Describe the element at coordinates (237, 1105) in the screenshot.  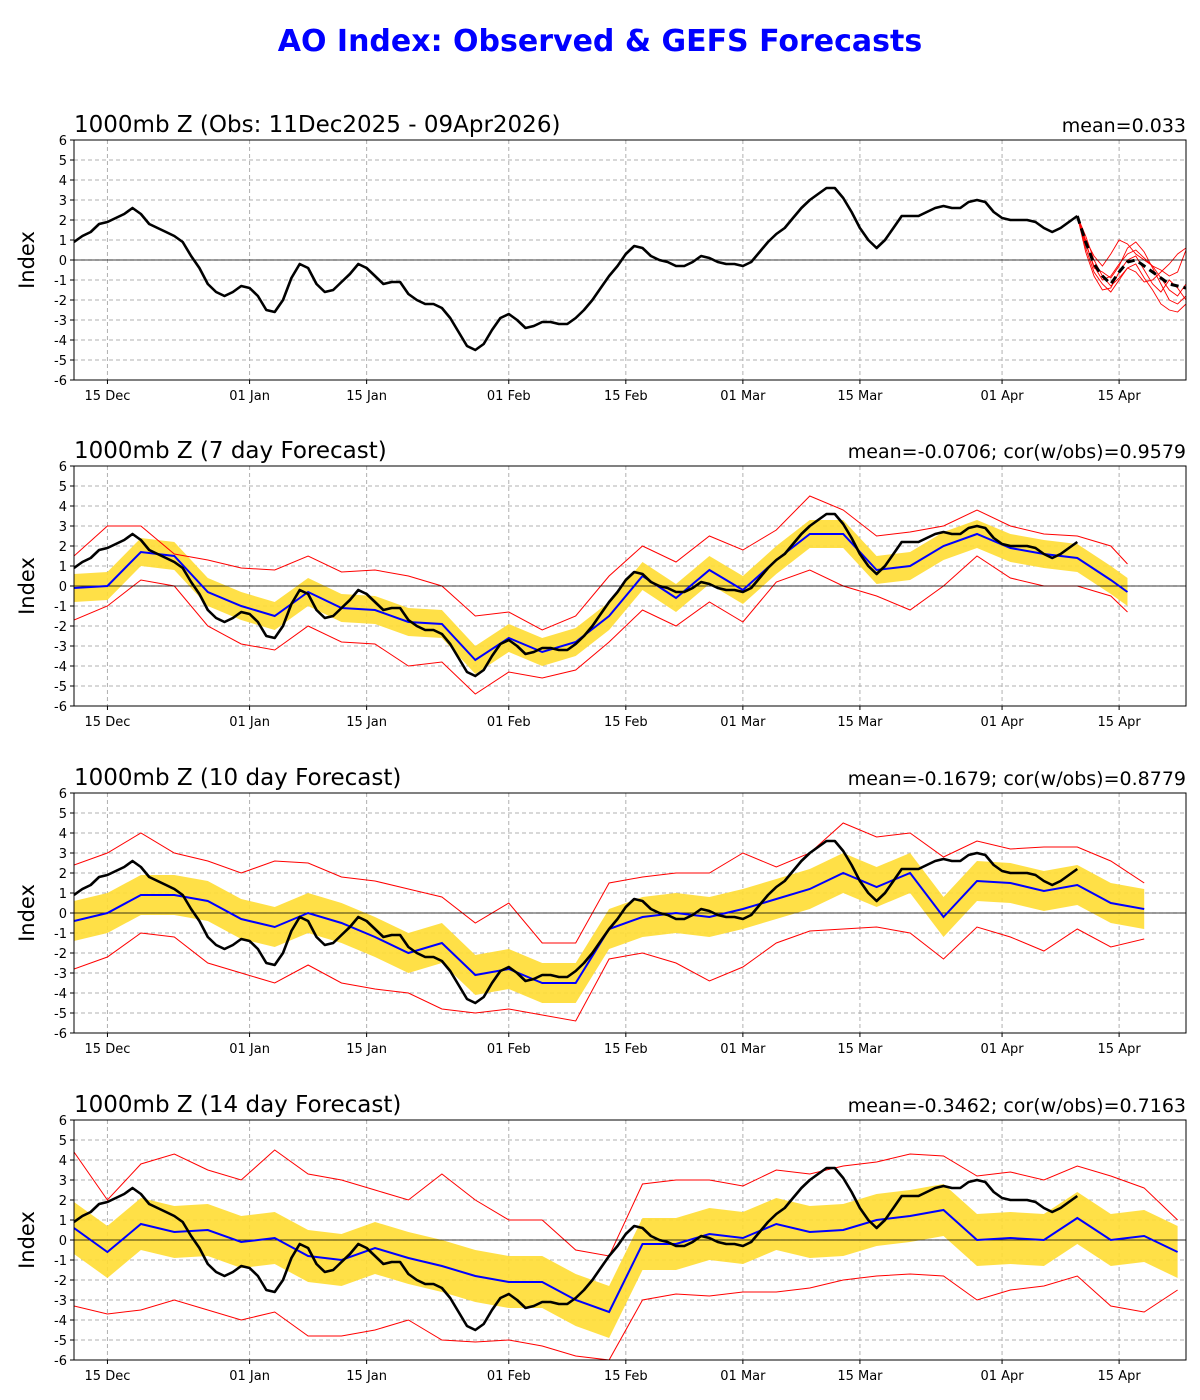
I see `panel-title: 1000mb Z (14 day Forecast)` at that location.